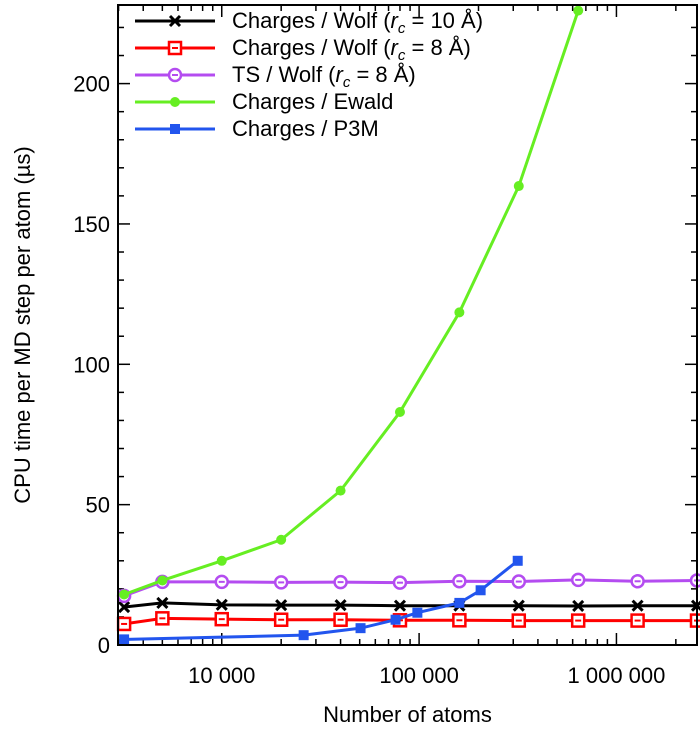  I want to click on x-tick-label: 1 000 000, so click(617, 675).